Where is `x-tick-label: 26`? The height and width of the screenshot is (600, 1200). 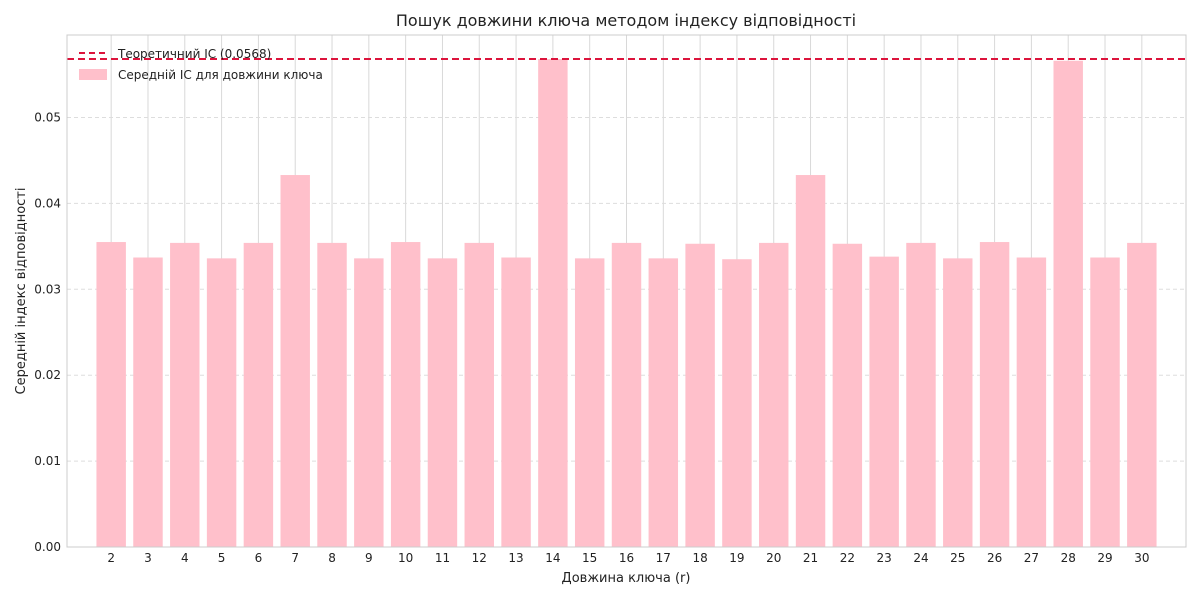 x-tick-label: 26 is located at coordinates (994, 558).